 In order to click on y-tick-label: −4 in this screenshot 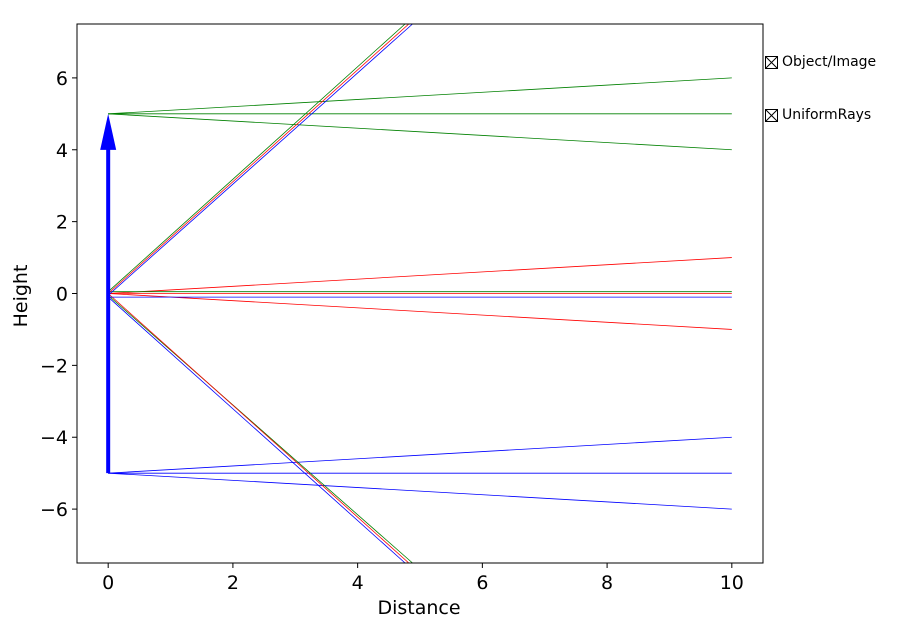, I will do `click(54, 438)`.